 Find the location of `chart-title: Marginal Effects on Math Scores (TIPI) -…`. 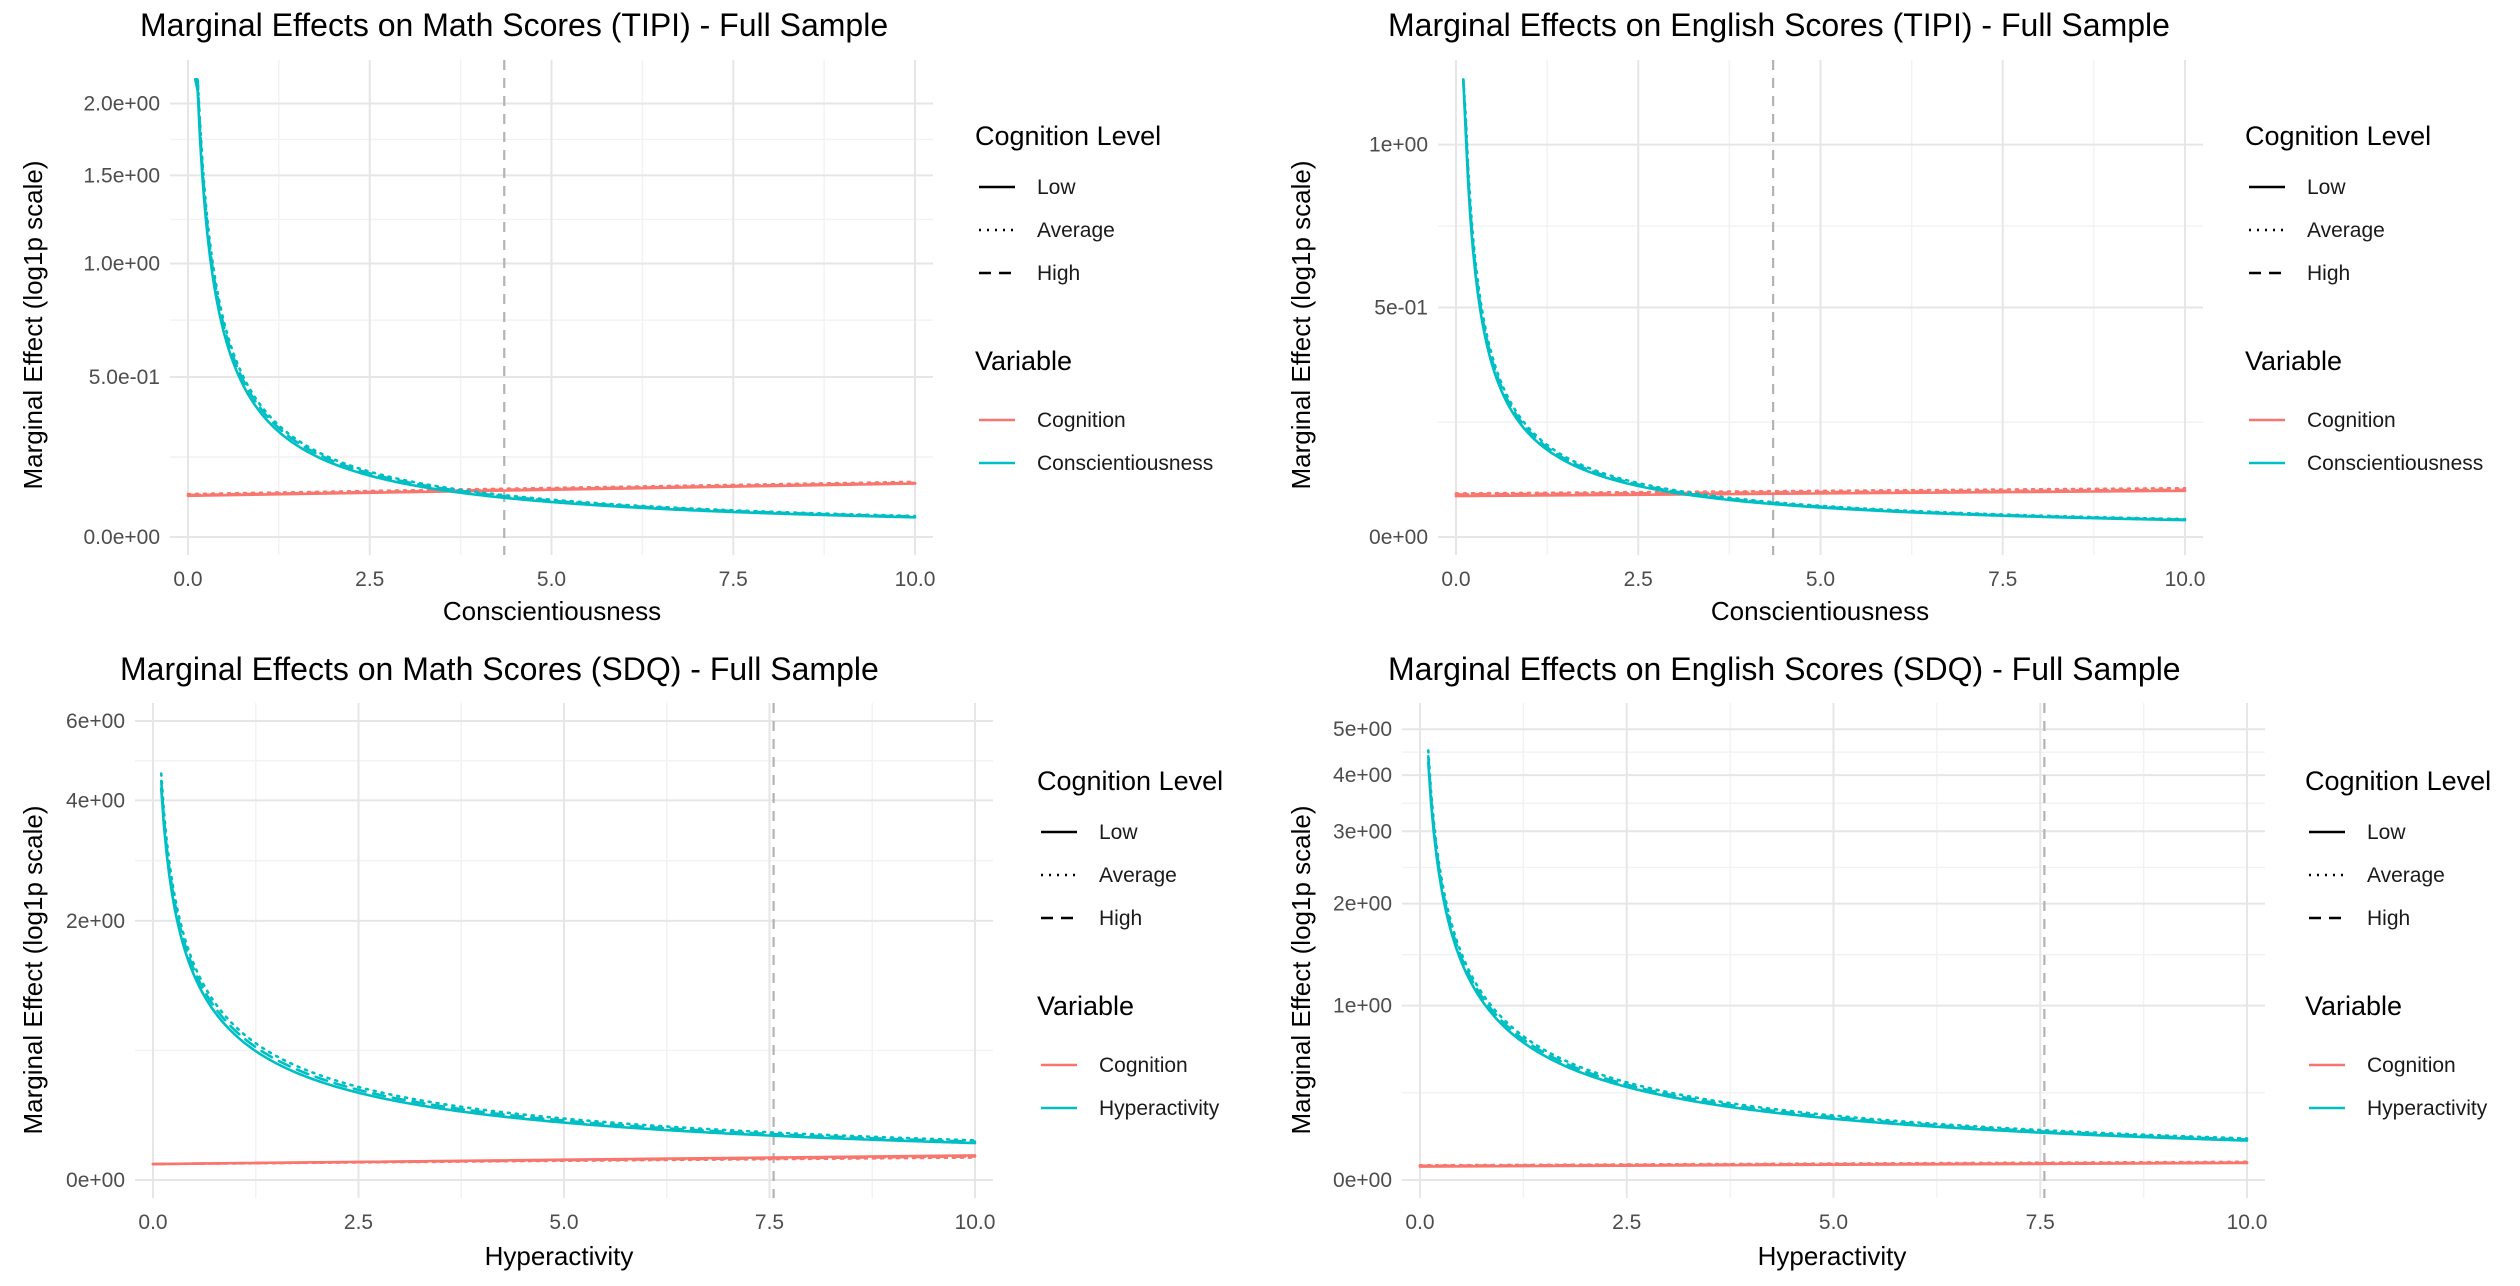

chart-title: Marginal Effects on Math Scores (TIPI) -… is located at coordinates (514, 25).